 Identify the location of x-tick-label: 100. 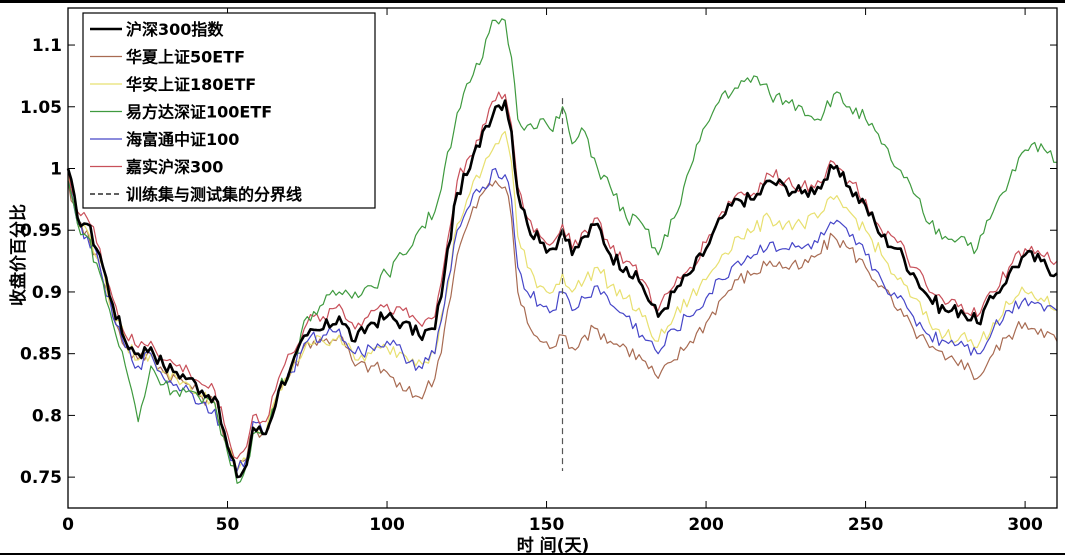
(387, 525).